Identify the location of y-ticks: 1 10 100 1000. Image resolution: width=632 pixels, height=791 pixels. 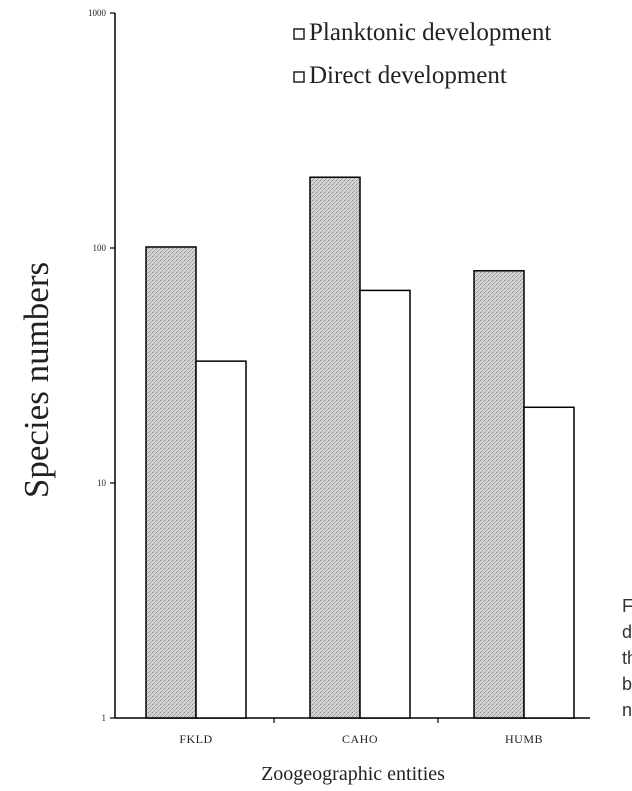
(101, 365).